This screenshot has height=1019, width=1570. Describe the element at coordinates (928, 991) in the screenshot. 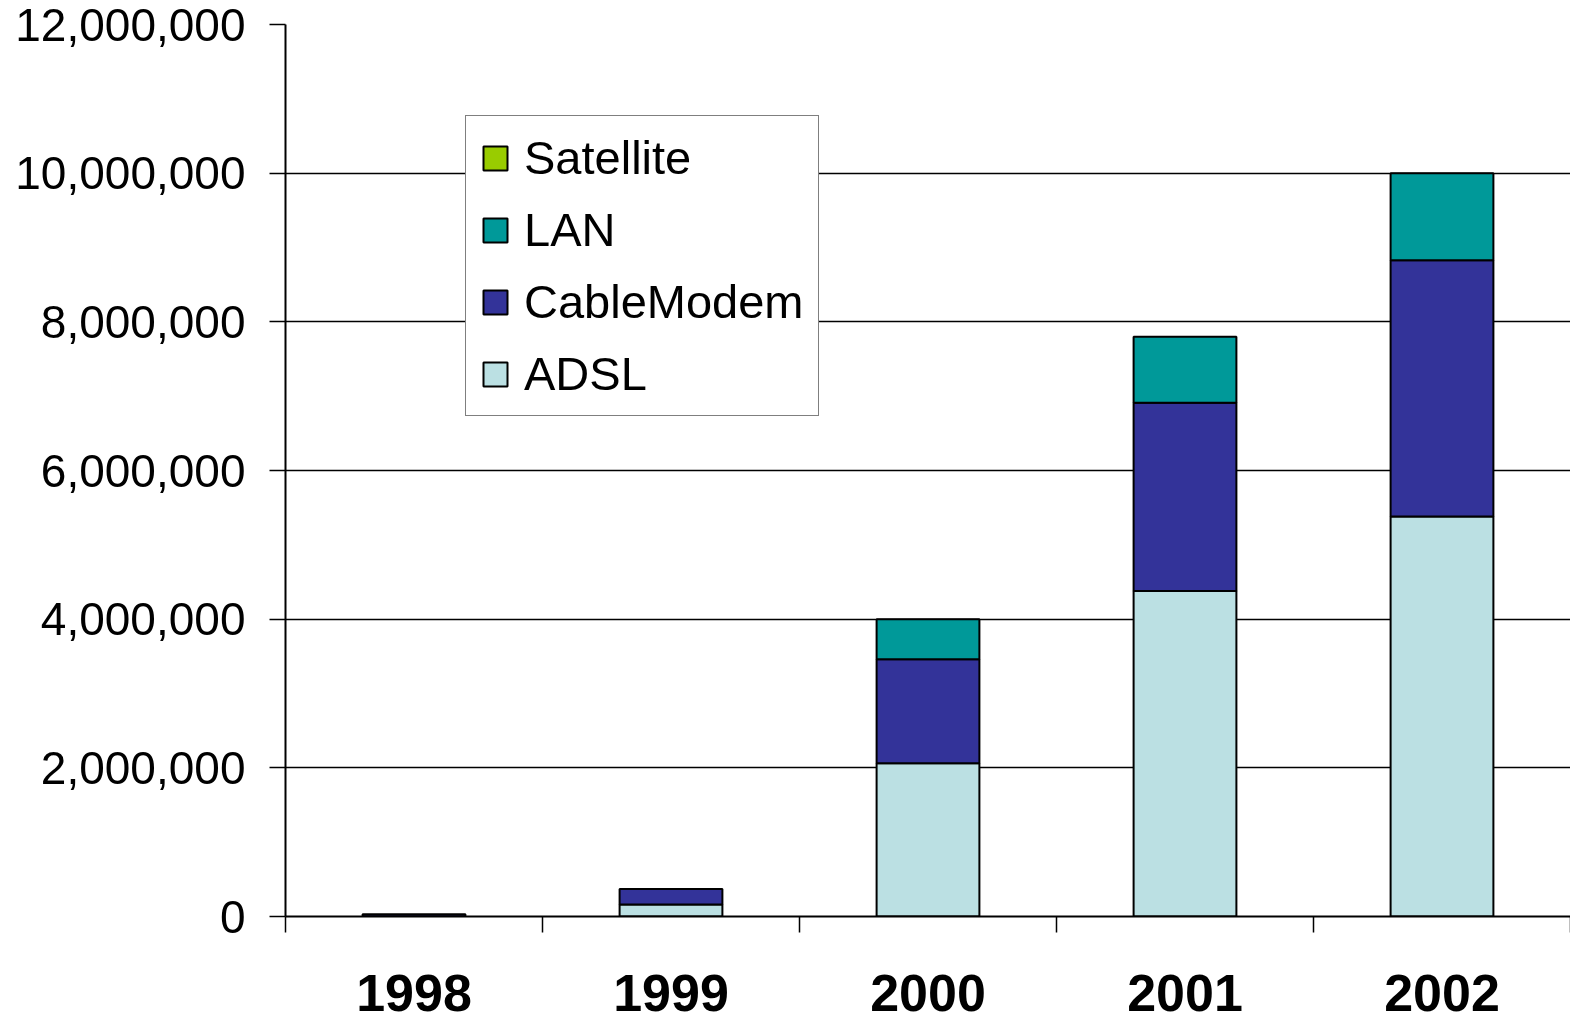

I see `x-tick-label: 2000` at that location.